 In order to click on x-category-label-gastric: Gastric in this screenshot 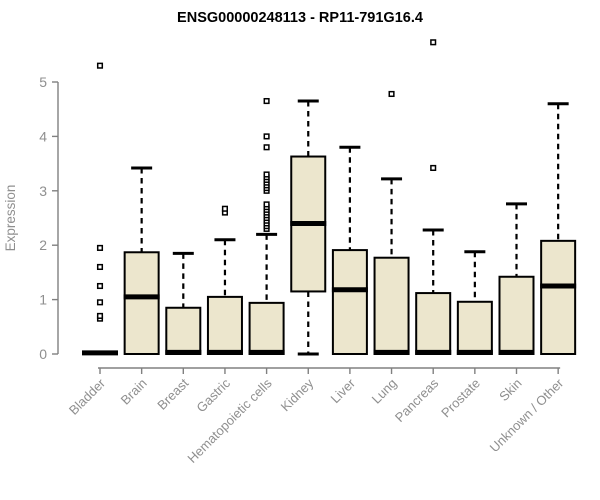, I will do `click(213, 395)`.